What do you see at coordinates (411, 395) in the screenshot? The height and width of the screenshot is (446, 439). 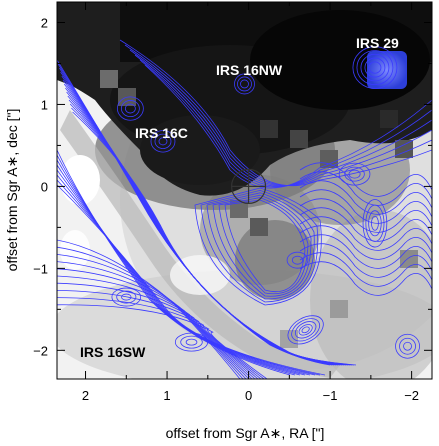 I see `x-tick-label: −2` at bounding box center [411, 395].